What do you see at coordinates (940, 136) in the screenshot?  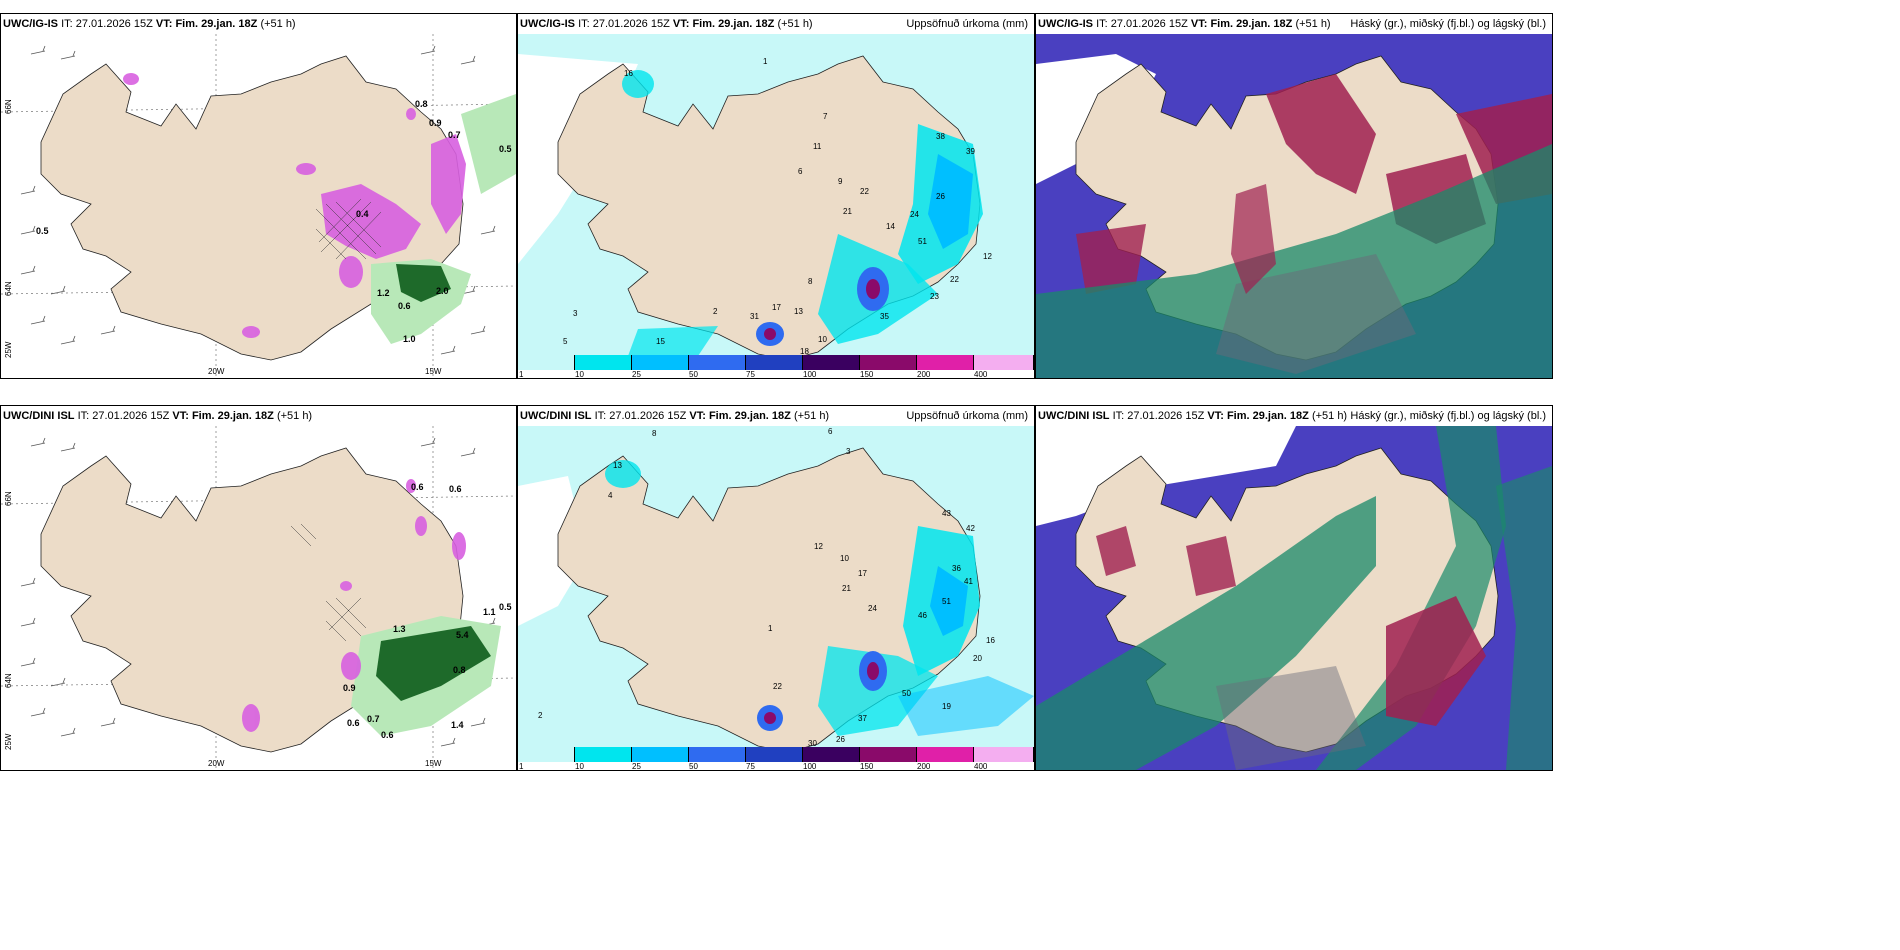 I see `svg-text: 38` at bounding box center [940, 136].